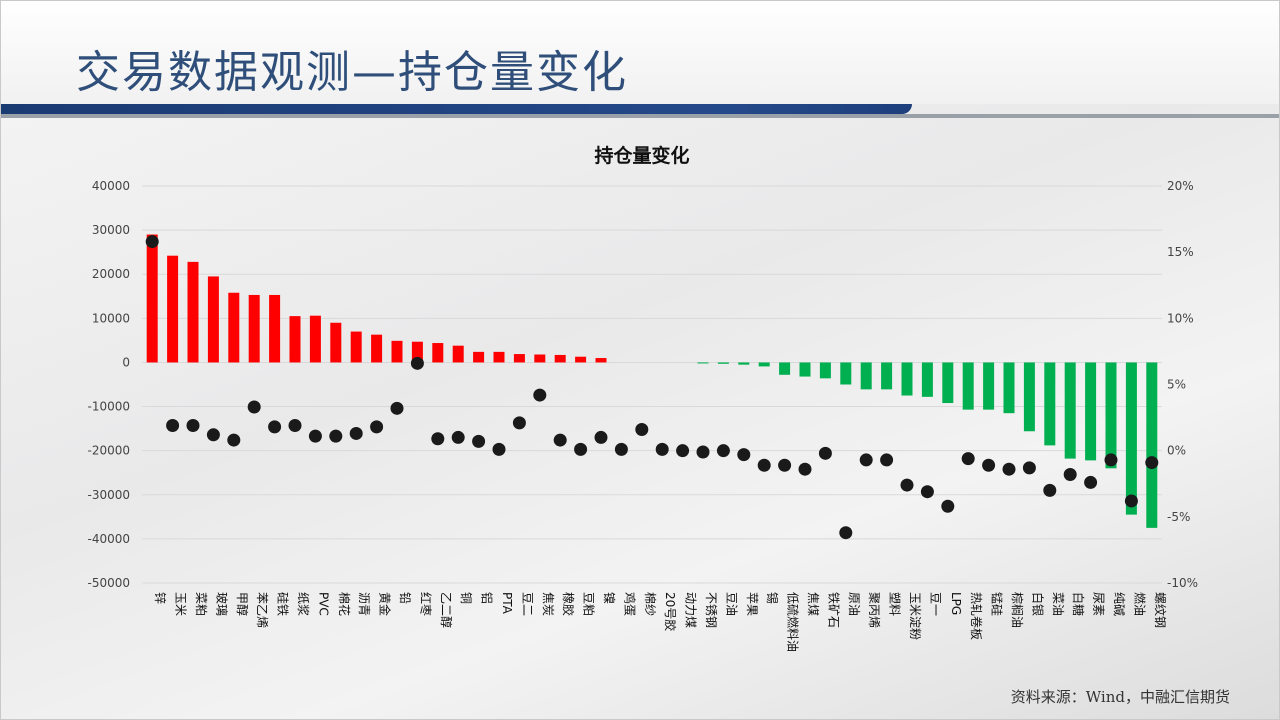 This screenshot has width=1280, height=720. I want to click on bar-白糖, so click(1070, 410).